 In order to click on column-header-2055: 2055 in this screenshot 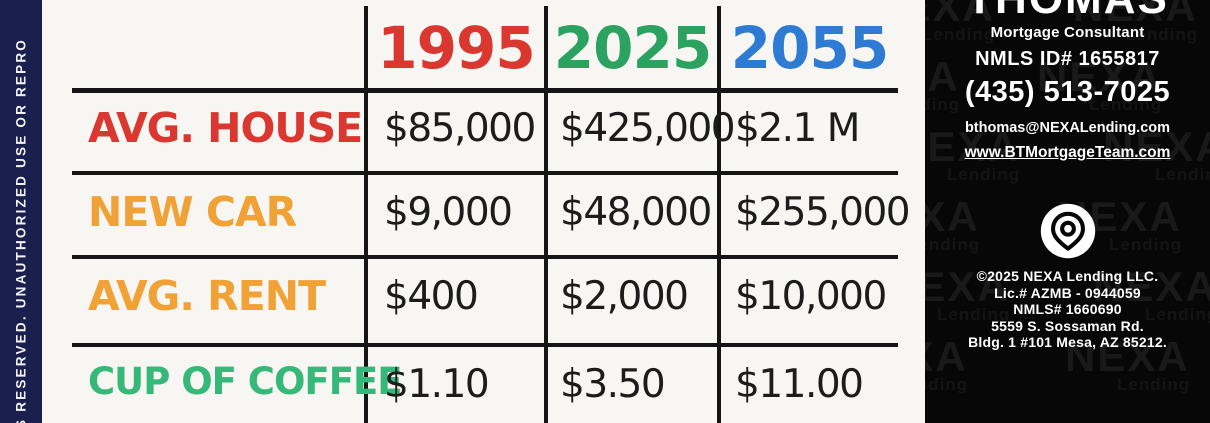, I will do `click(809, 48)`.